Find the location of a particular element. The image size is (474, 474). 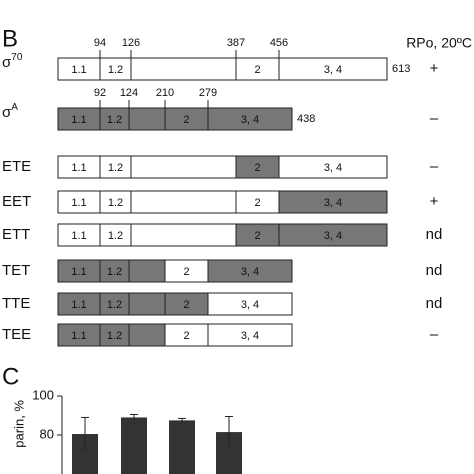

row-name-base: TTE is located at coordinates (16, 303).